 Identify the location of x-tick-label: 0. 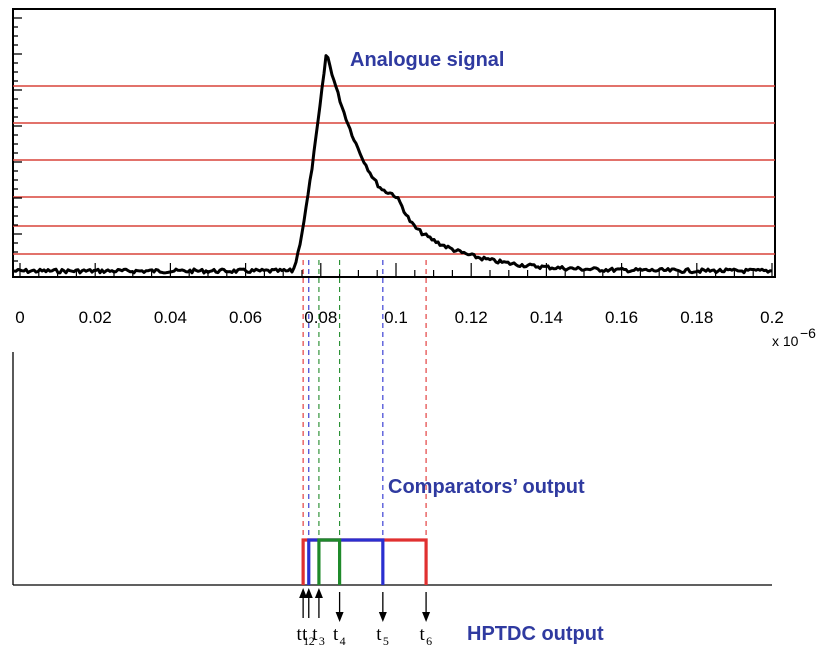
(19, 317).